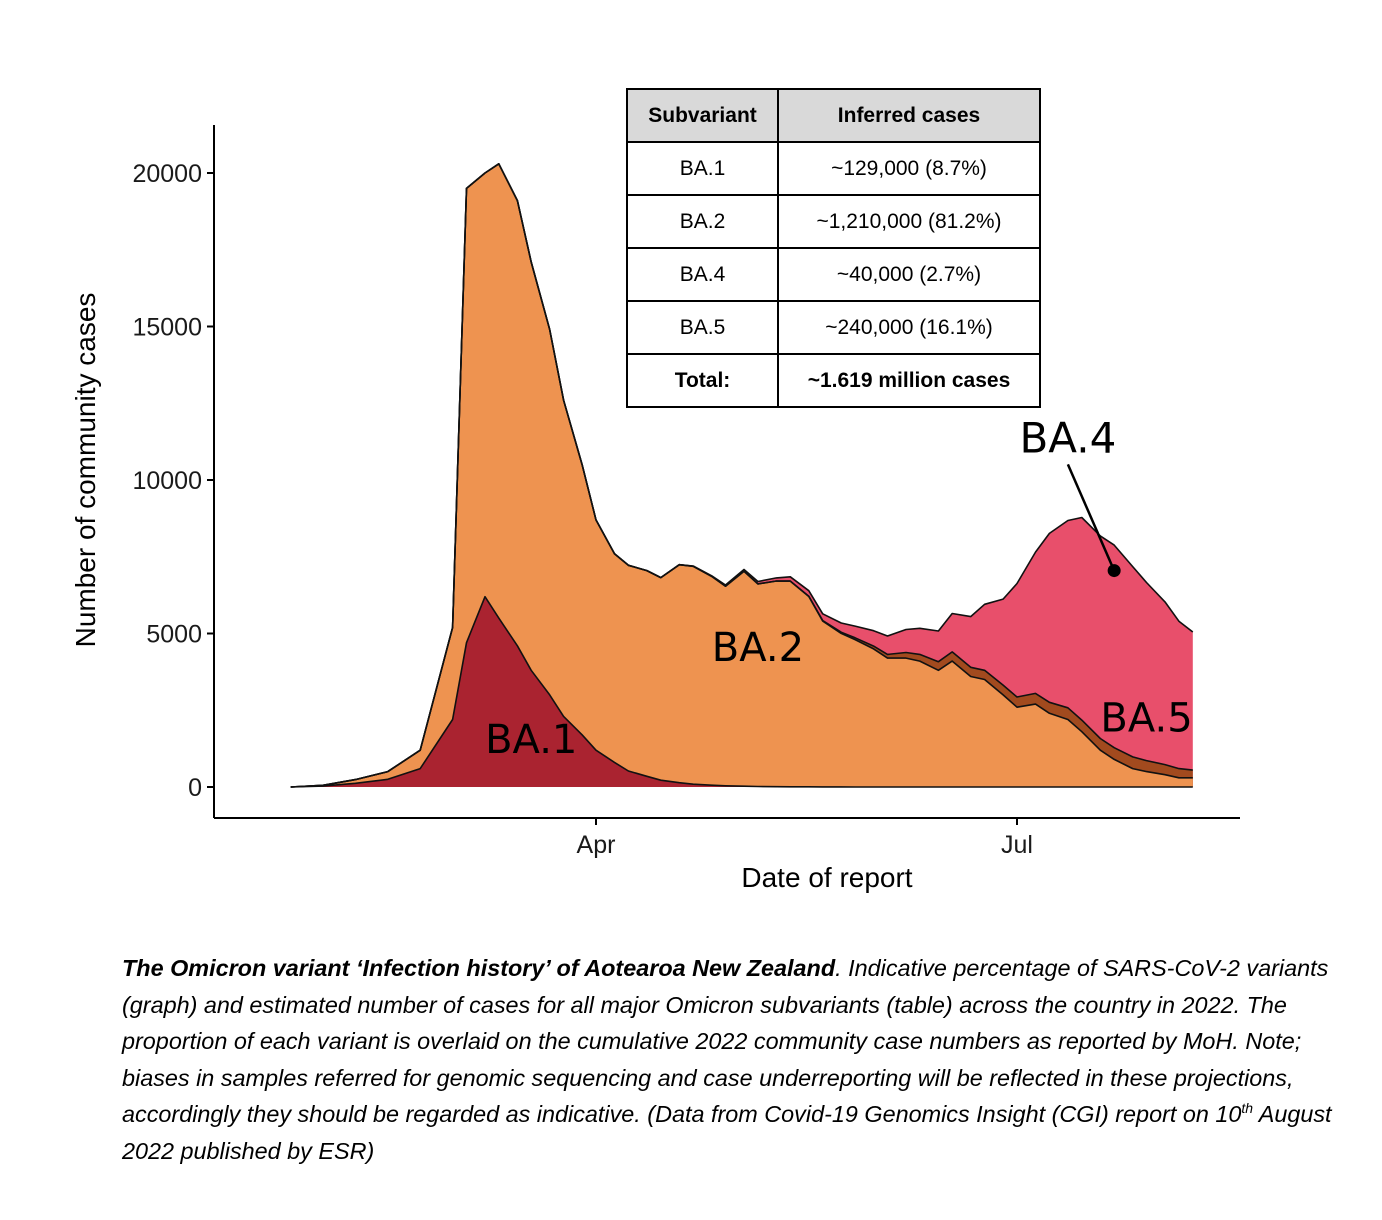 This screenshot has height=1220, width=1382. Describe the element at coordinates (596, 845) in the screenshot. I see `x-tick-label: Apr` at that location.